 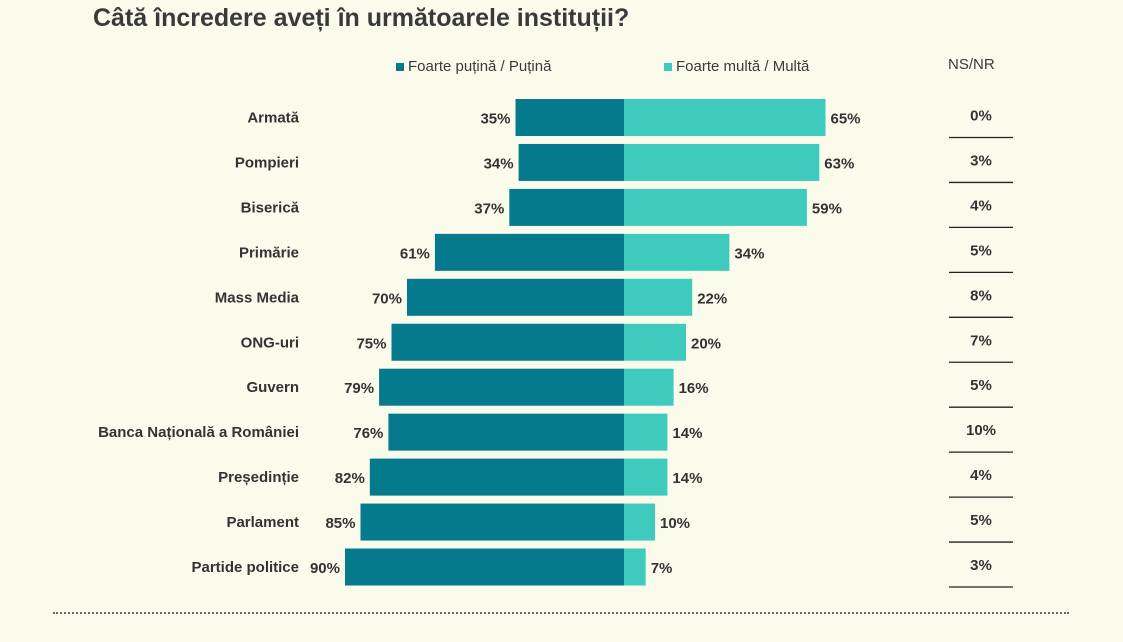 I want to click on footer-divider, so click(x=561, y=613).